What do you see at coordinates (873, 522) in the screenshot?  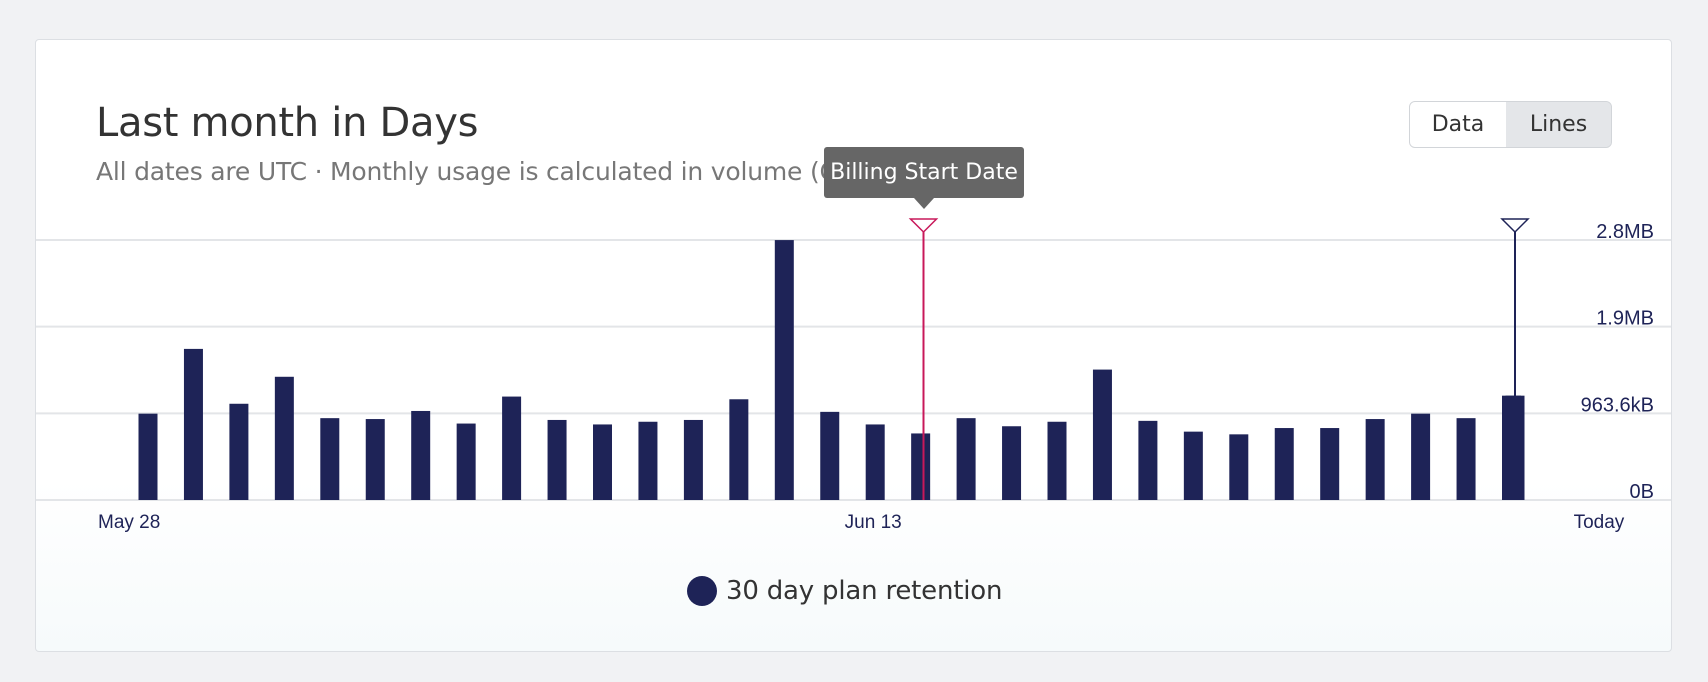 I see `x-tick-label: Jun 13` at bounding box center [873, 522].